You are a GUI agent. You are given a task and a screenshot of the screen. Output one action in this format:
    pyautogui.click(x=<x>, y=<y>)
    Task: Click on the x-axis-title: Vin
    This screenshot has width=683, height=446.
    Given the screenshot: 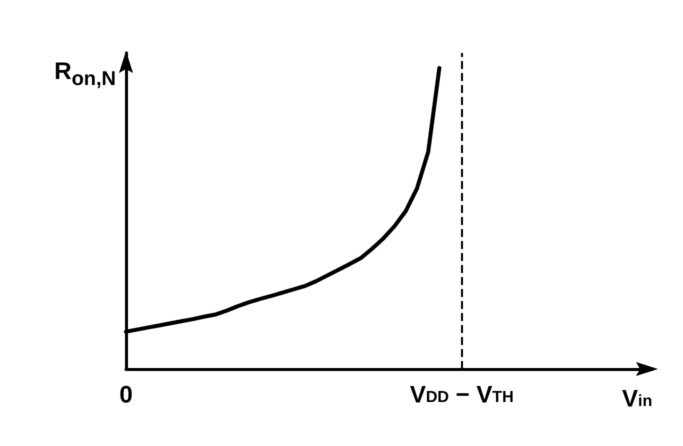 What is the action you would take?
    pyautogui.click(x=637, y=399)
    